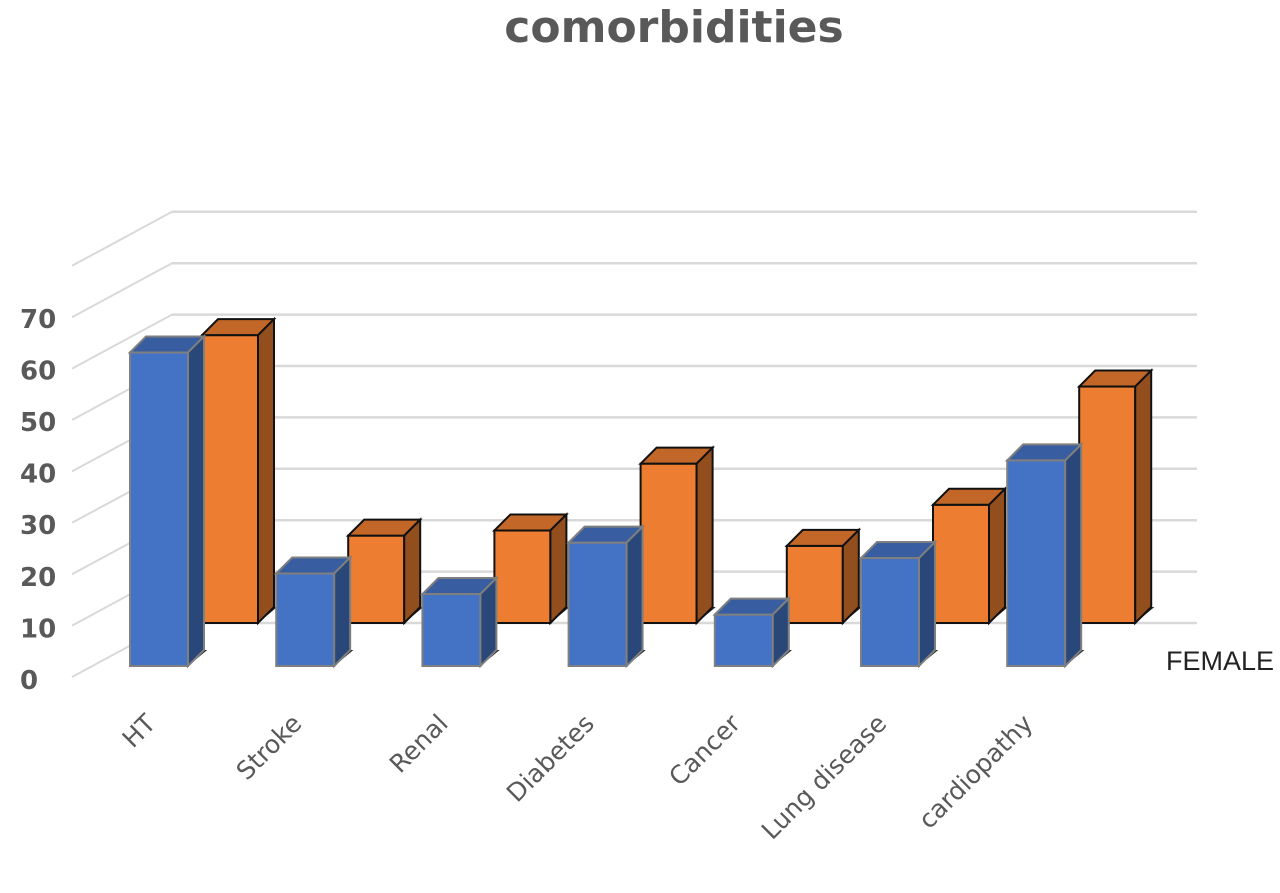  Describe the element at coordinates (38, 475) in the screenshot. I see `y-tick-label: 40` at that location.